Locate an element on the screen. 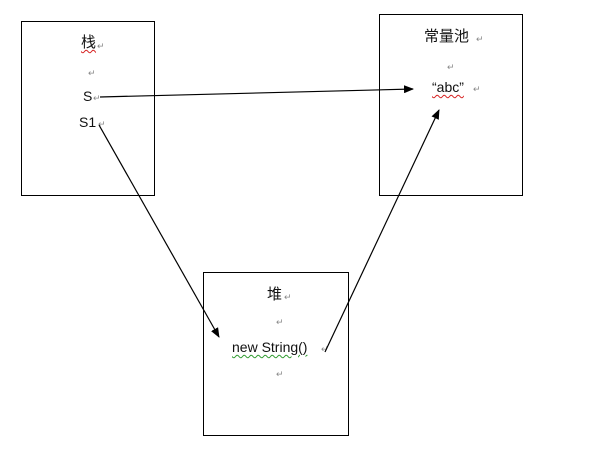 This screenshot has height=453, width=597. constant-pool-literal: “abc” is located at coordinates (448, 87).